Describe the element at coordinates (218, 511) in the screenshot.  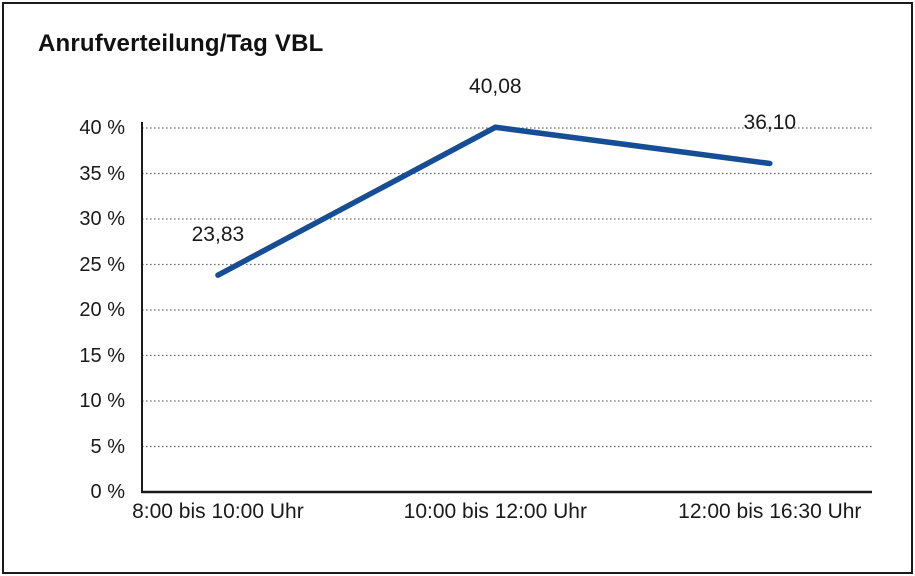
I see `x-tick-label: 8:00 bis 10:00 Uhr` at that location.